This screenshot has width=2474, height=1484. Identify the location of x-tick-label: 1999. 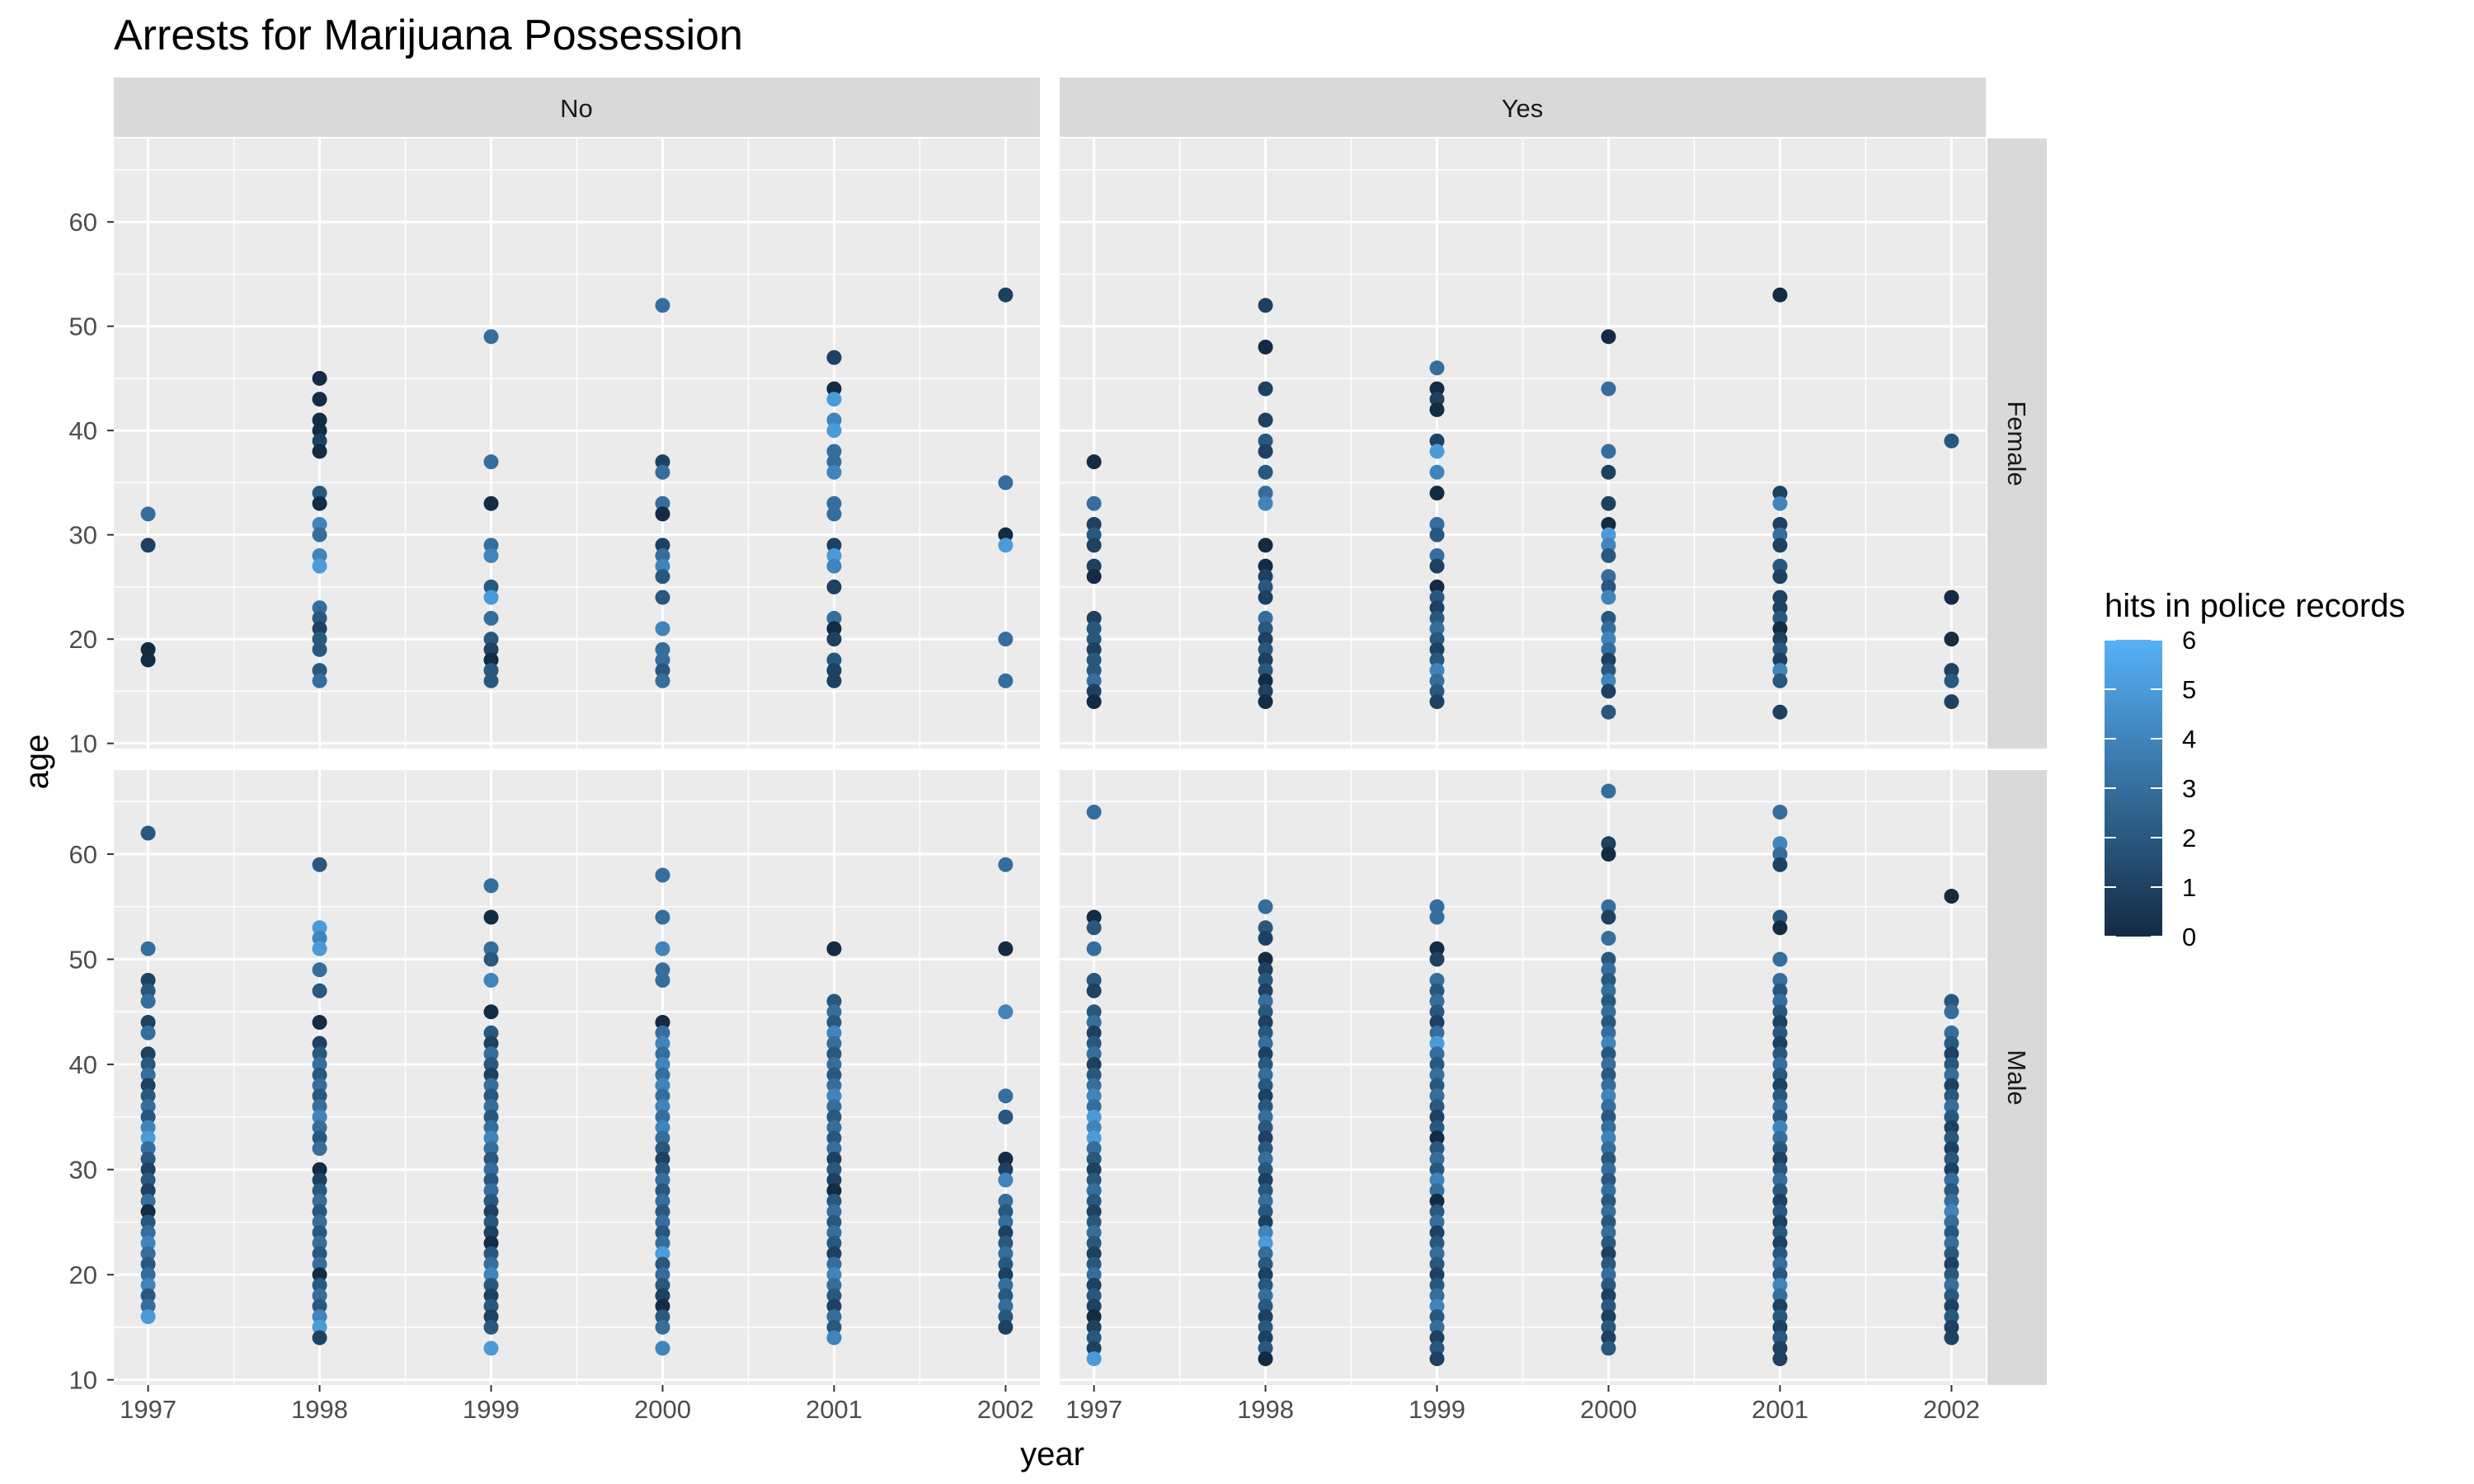
(1437, 1409).